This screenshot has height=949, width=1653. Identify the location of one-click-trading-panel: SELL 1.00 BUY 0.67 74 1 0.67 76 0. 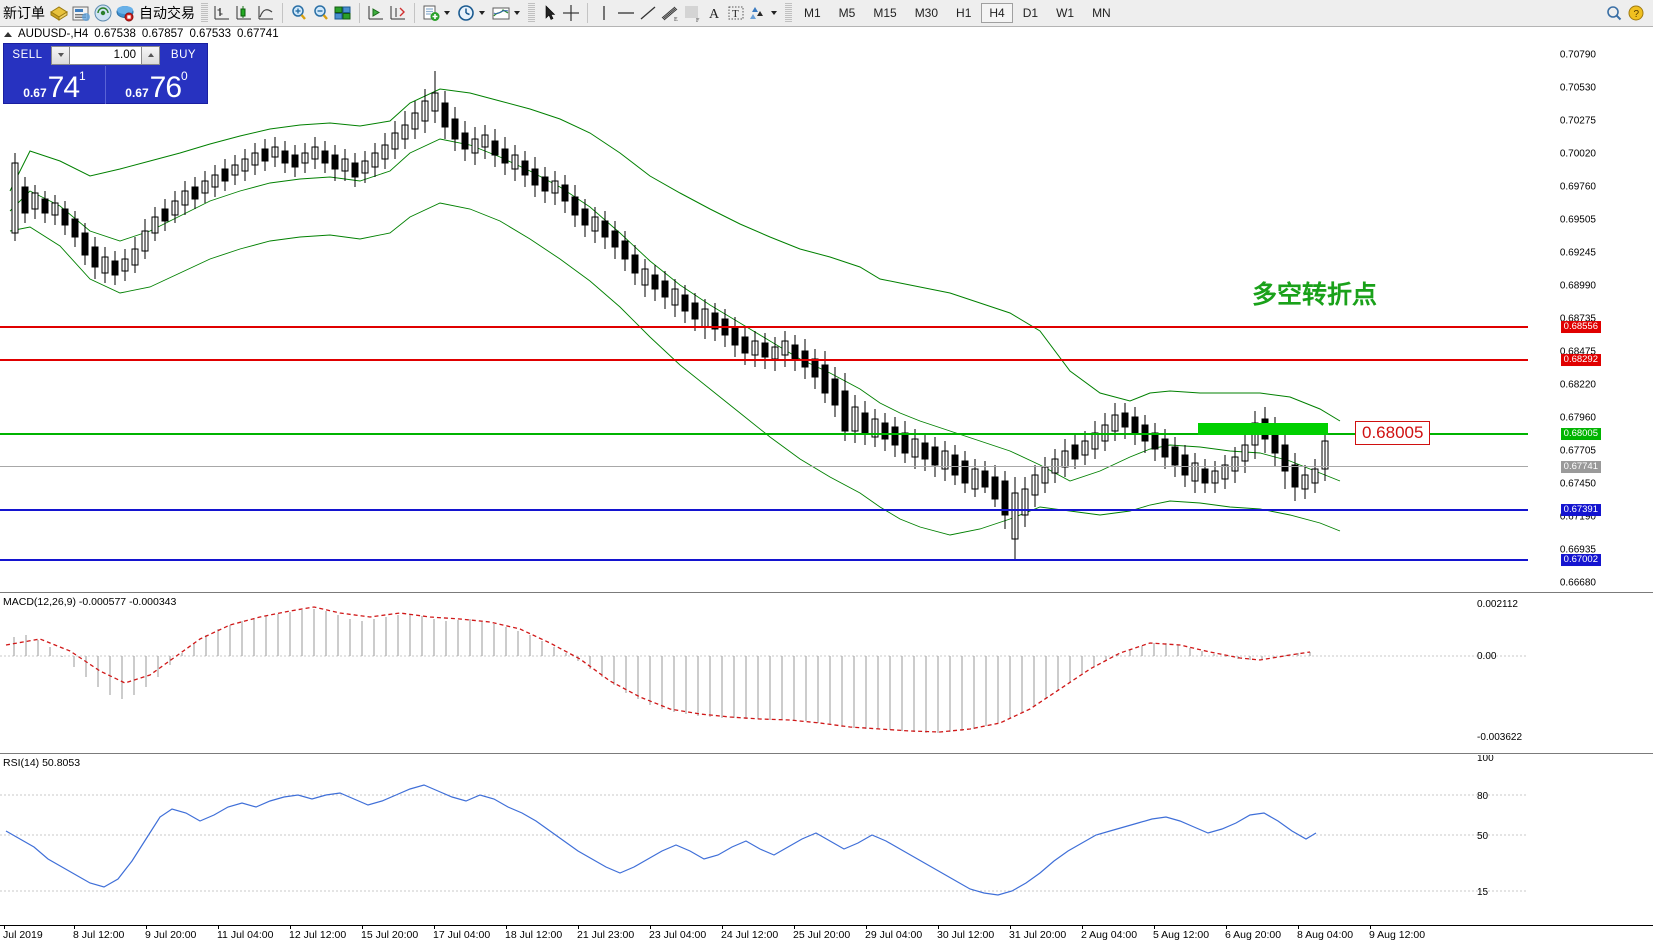
(105, 73).